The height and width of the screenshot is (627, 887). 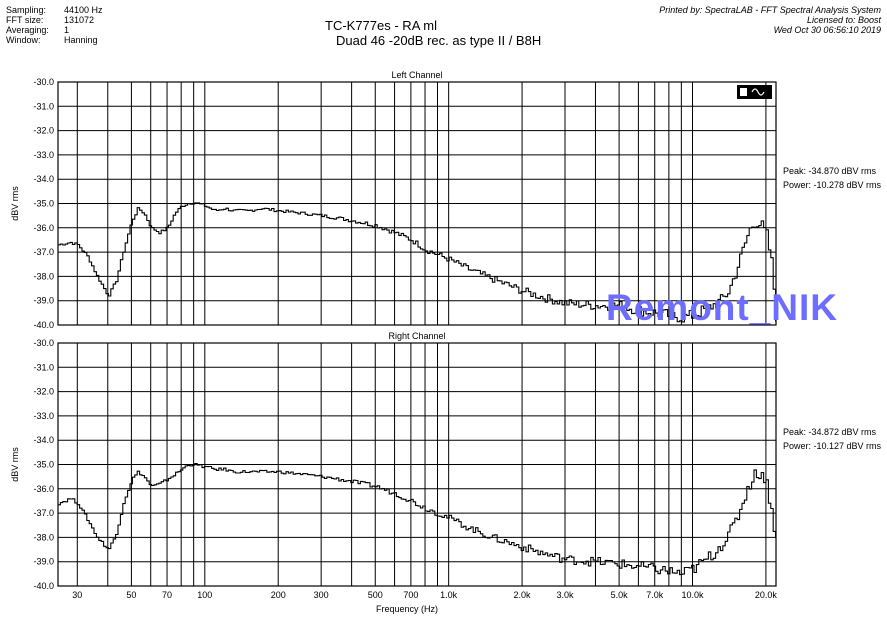 I want to click on setting-value: 1, so click(x=67, y=30).